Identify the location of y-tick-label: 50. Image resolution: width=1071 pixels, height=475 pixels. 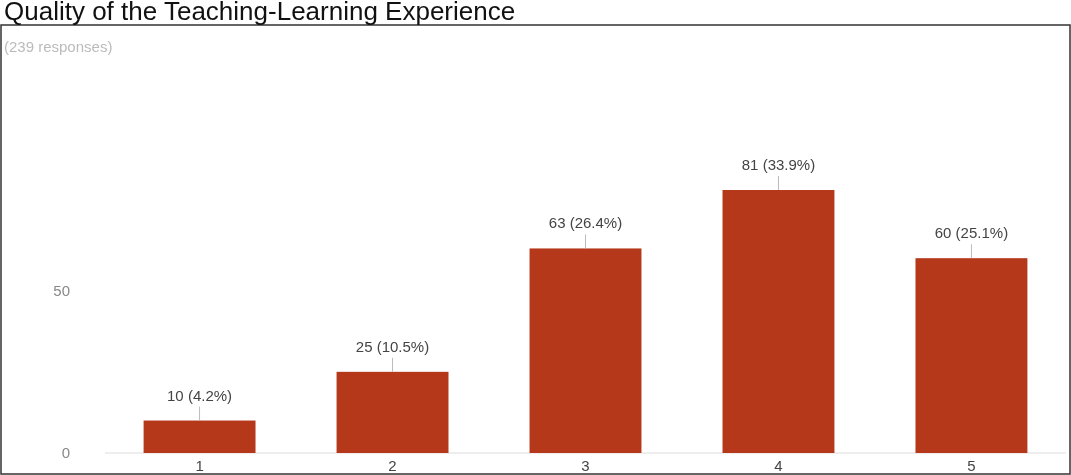
(61, 290).